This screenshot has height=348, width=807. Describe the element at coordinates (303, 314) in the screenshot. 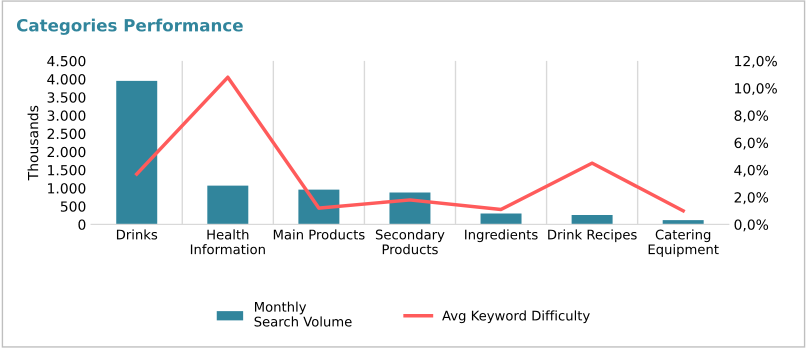

I see `legend-label: Monthly Search Volume` at that location.